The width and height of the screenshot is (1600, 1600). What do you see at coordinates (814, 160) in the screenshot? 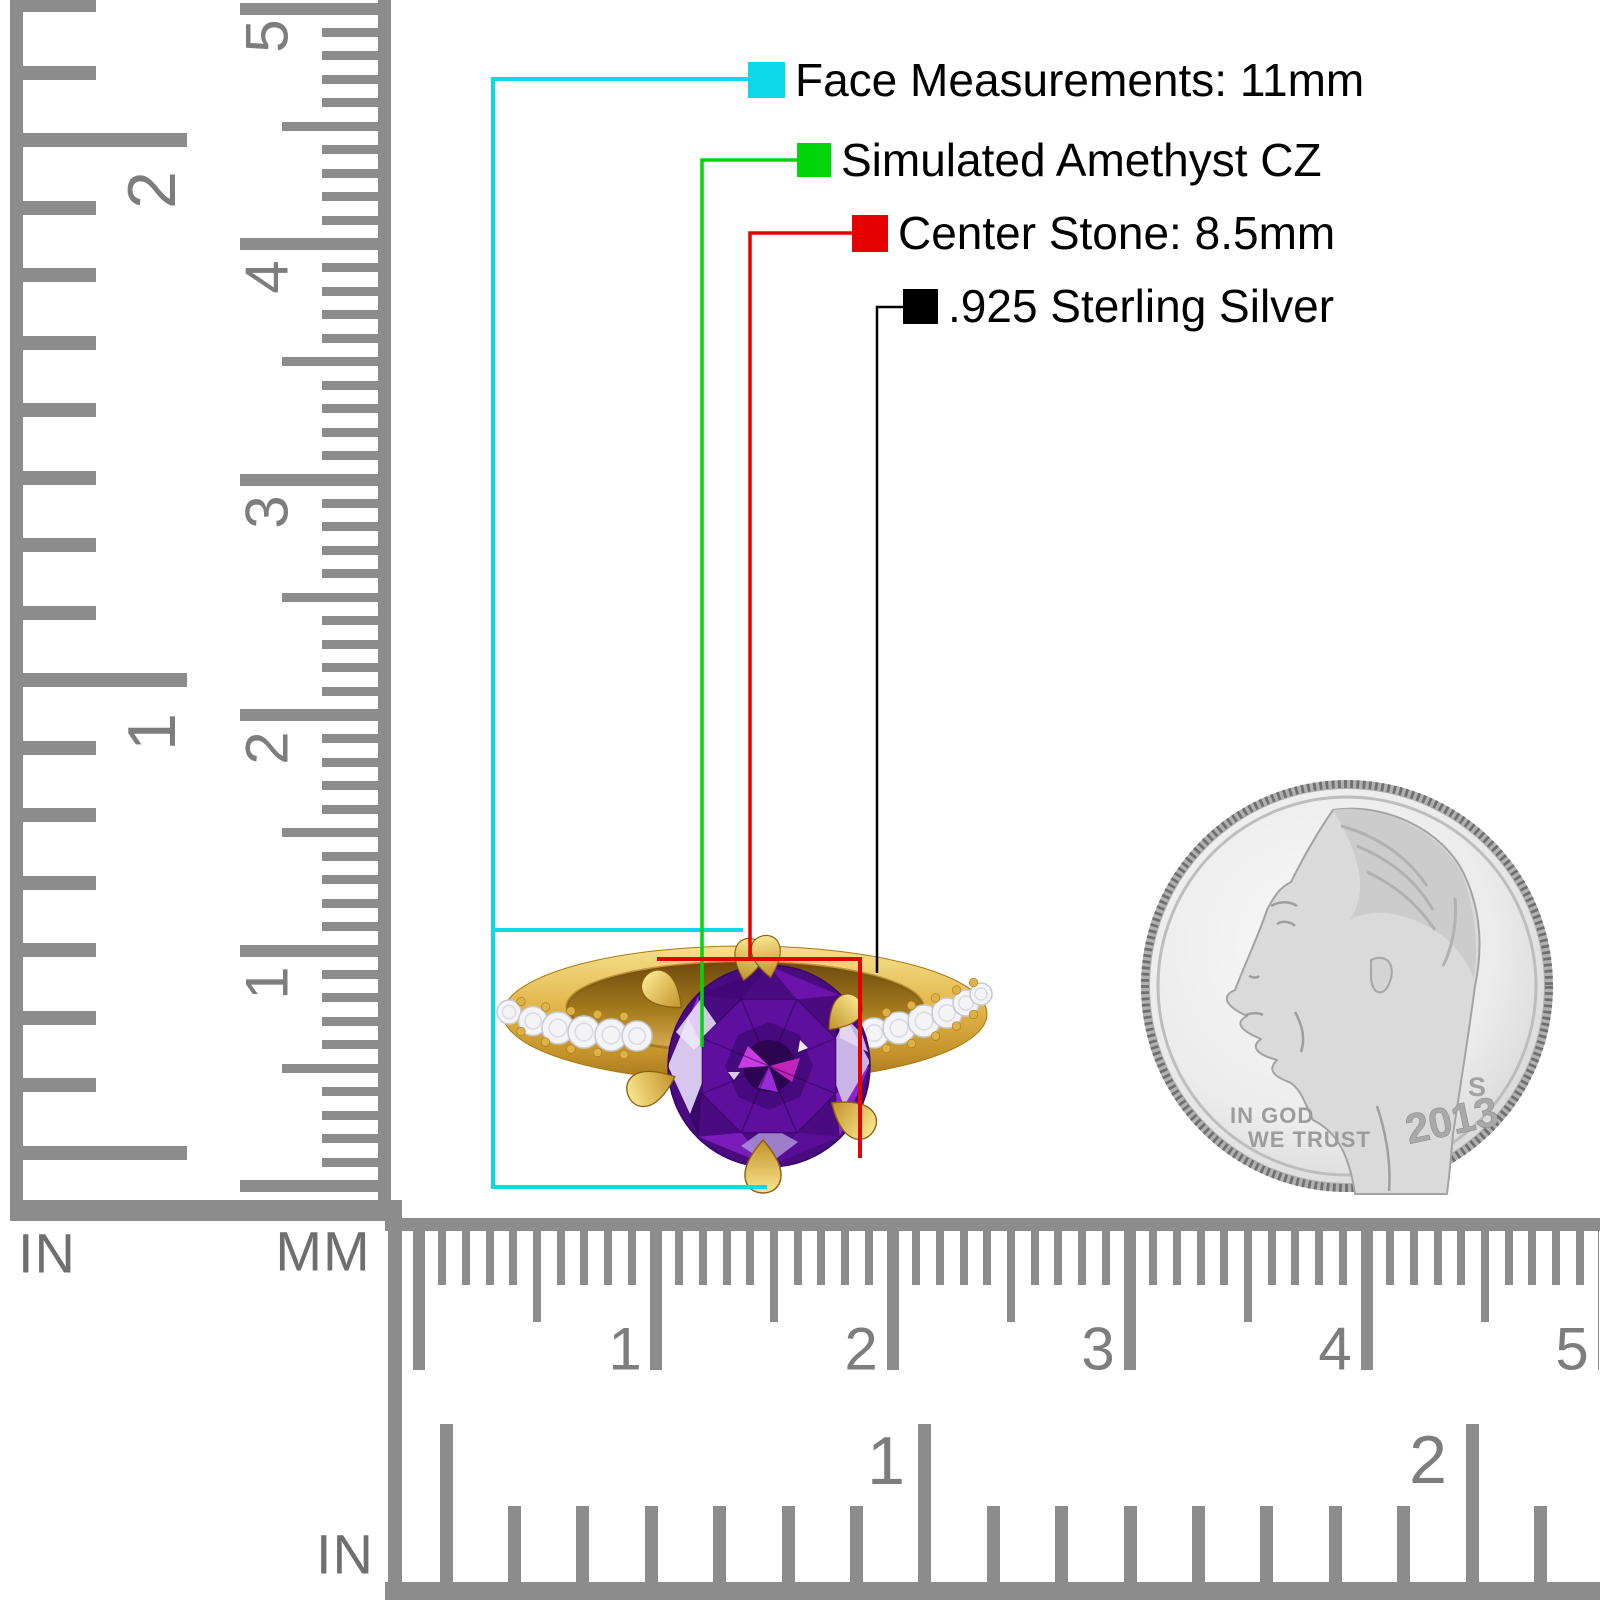
I see `stone-type-swatch` at bounding box center [814, 160].